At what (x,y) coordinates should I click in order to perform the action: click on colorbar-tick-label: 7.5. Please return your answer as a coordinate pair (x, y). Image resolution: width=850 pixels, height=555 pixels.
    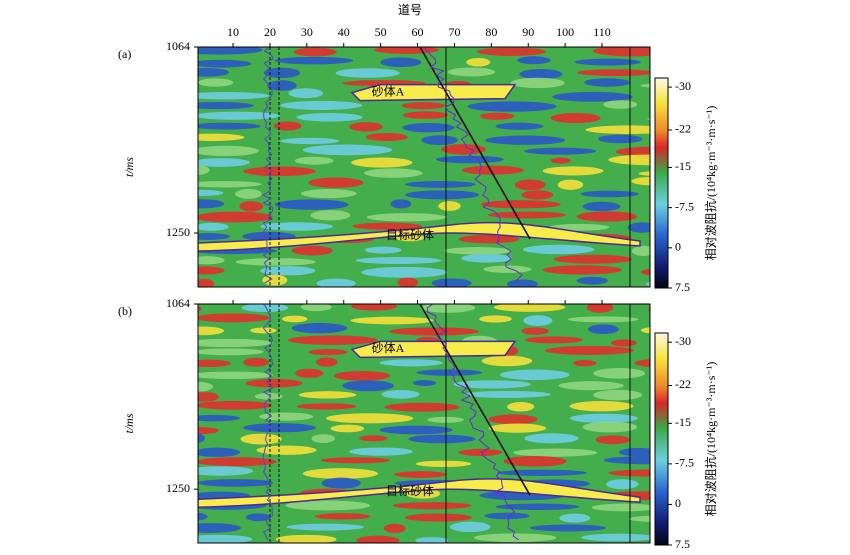
    Looking at the image, I should click on (682, 287).